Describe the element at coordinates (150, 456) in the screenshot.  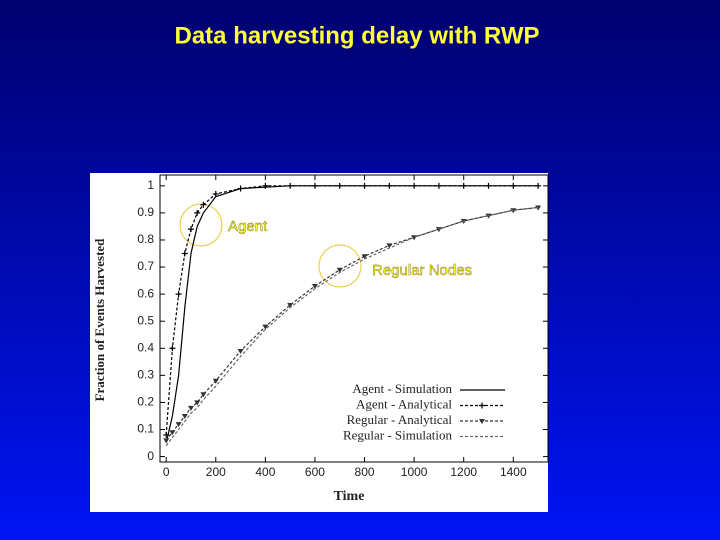
I see `y-tick-label: 0` at that location.